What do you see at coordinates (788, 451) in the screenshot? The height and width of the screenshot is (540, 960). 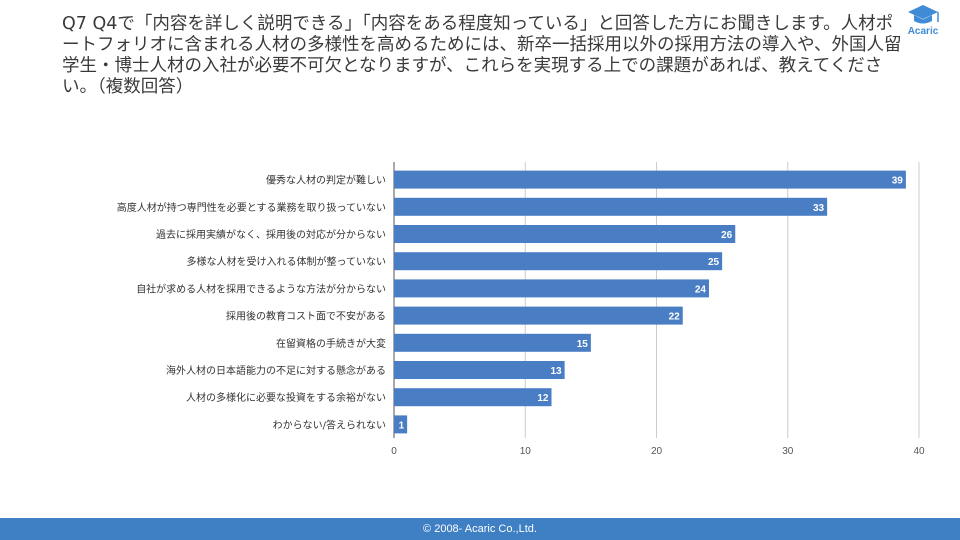 I see `x-tick-label: 30` at bounding box center [788, 451].